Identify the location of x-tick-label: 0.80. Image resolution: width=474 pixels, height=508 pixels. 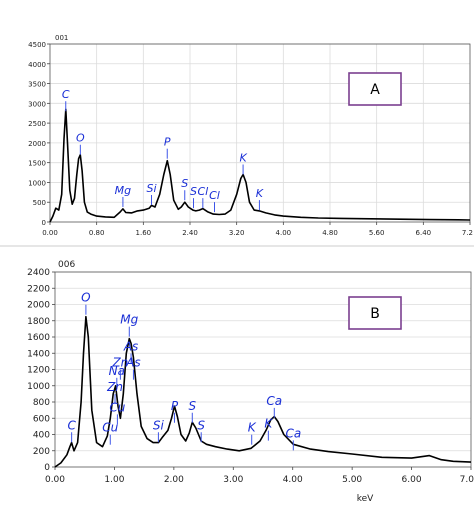
(97, 233).